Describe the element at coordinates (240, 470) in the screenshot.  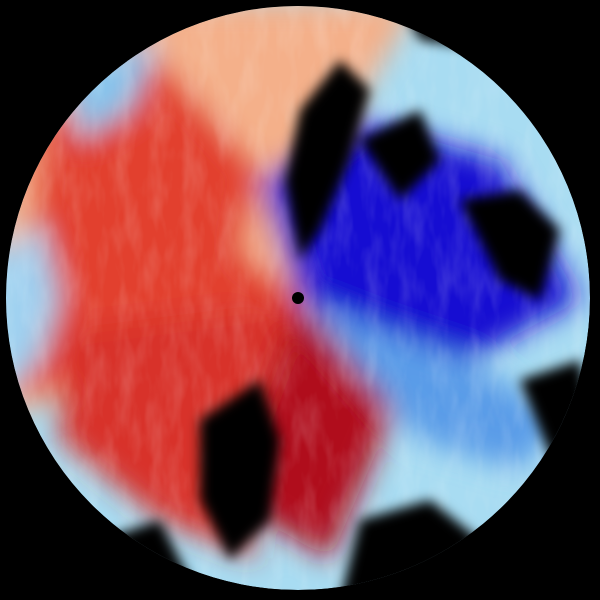
I see `gap-south` at that location.